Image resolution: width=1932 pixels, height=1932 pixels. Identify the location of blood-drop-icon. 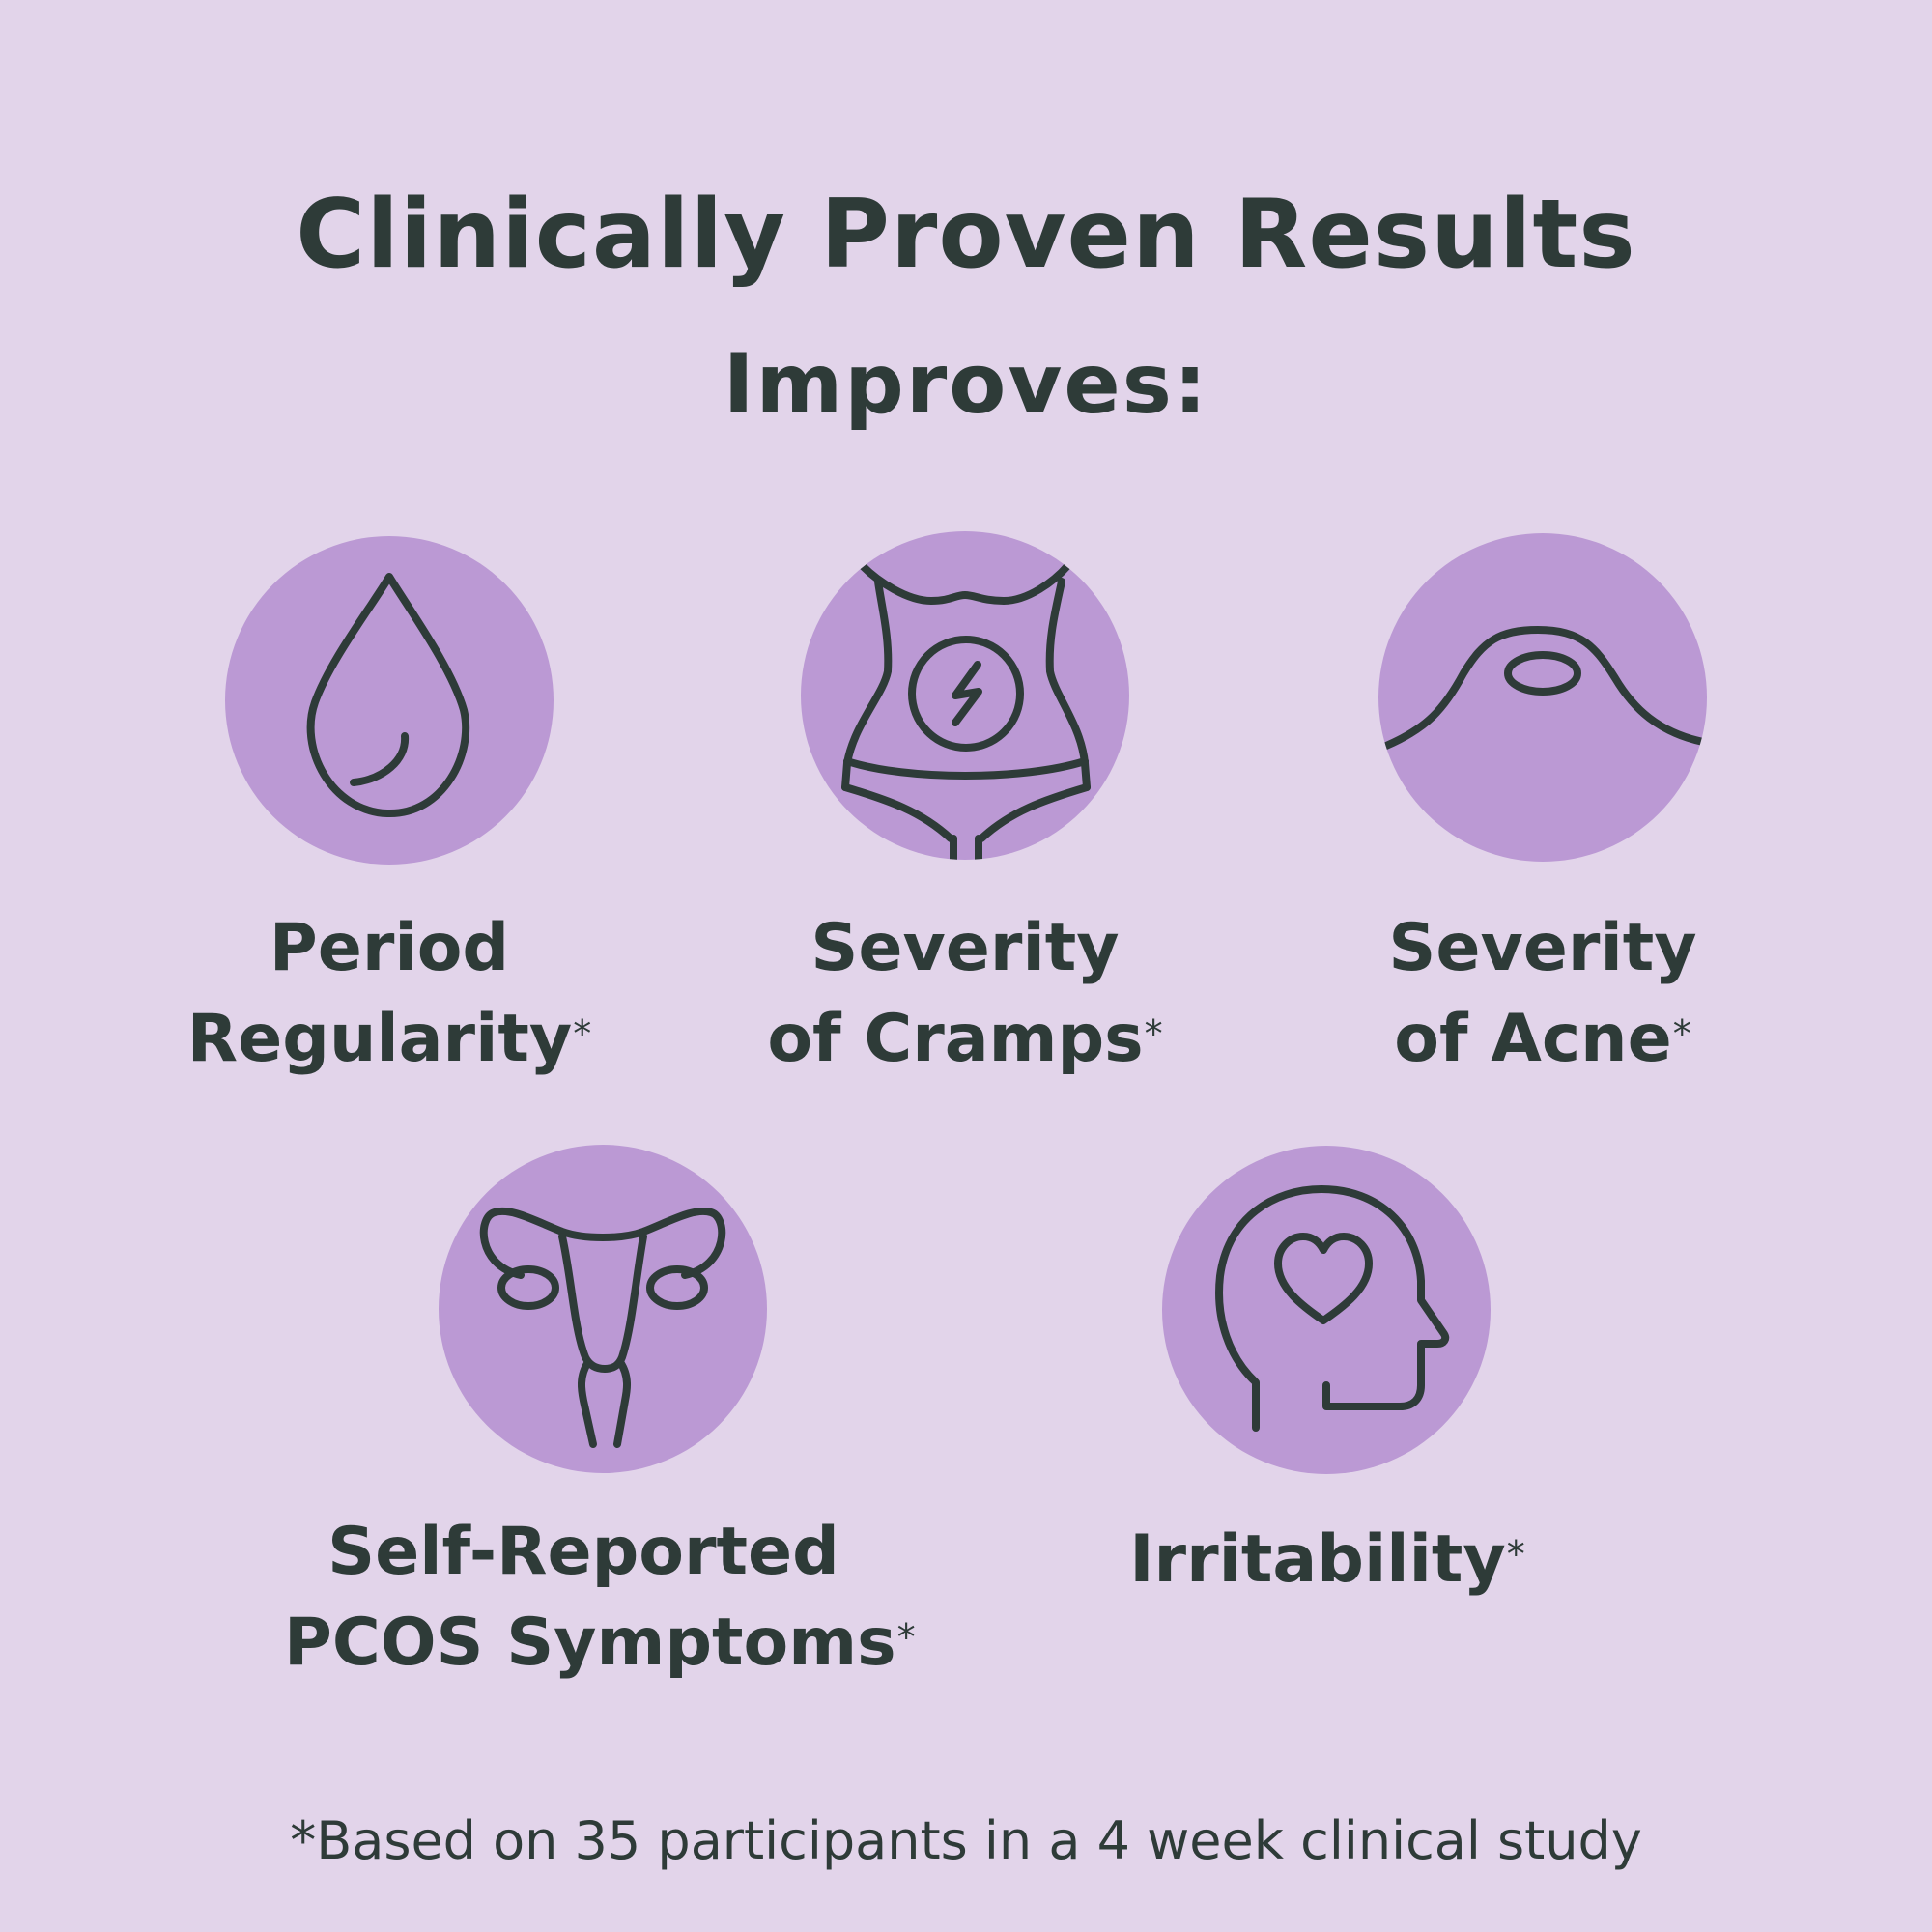
(389, 700).